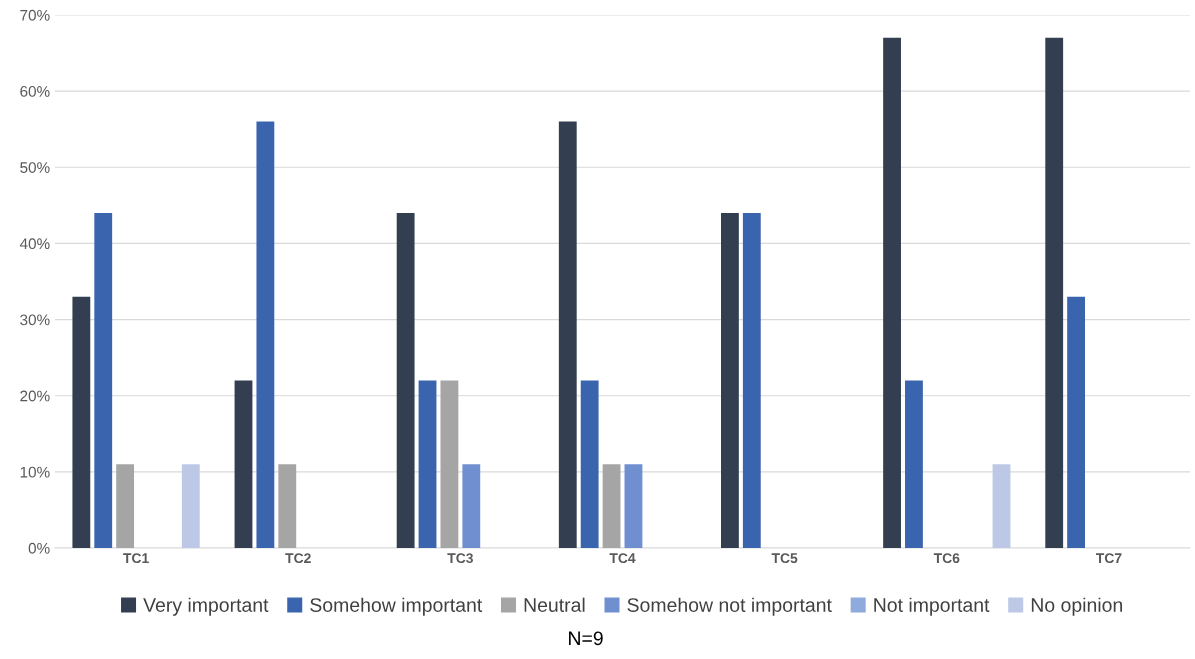 The height and width of the screenshot is (659, 1195). I want to click on y-tick-label: 30%, so click(35, 320).